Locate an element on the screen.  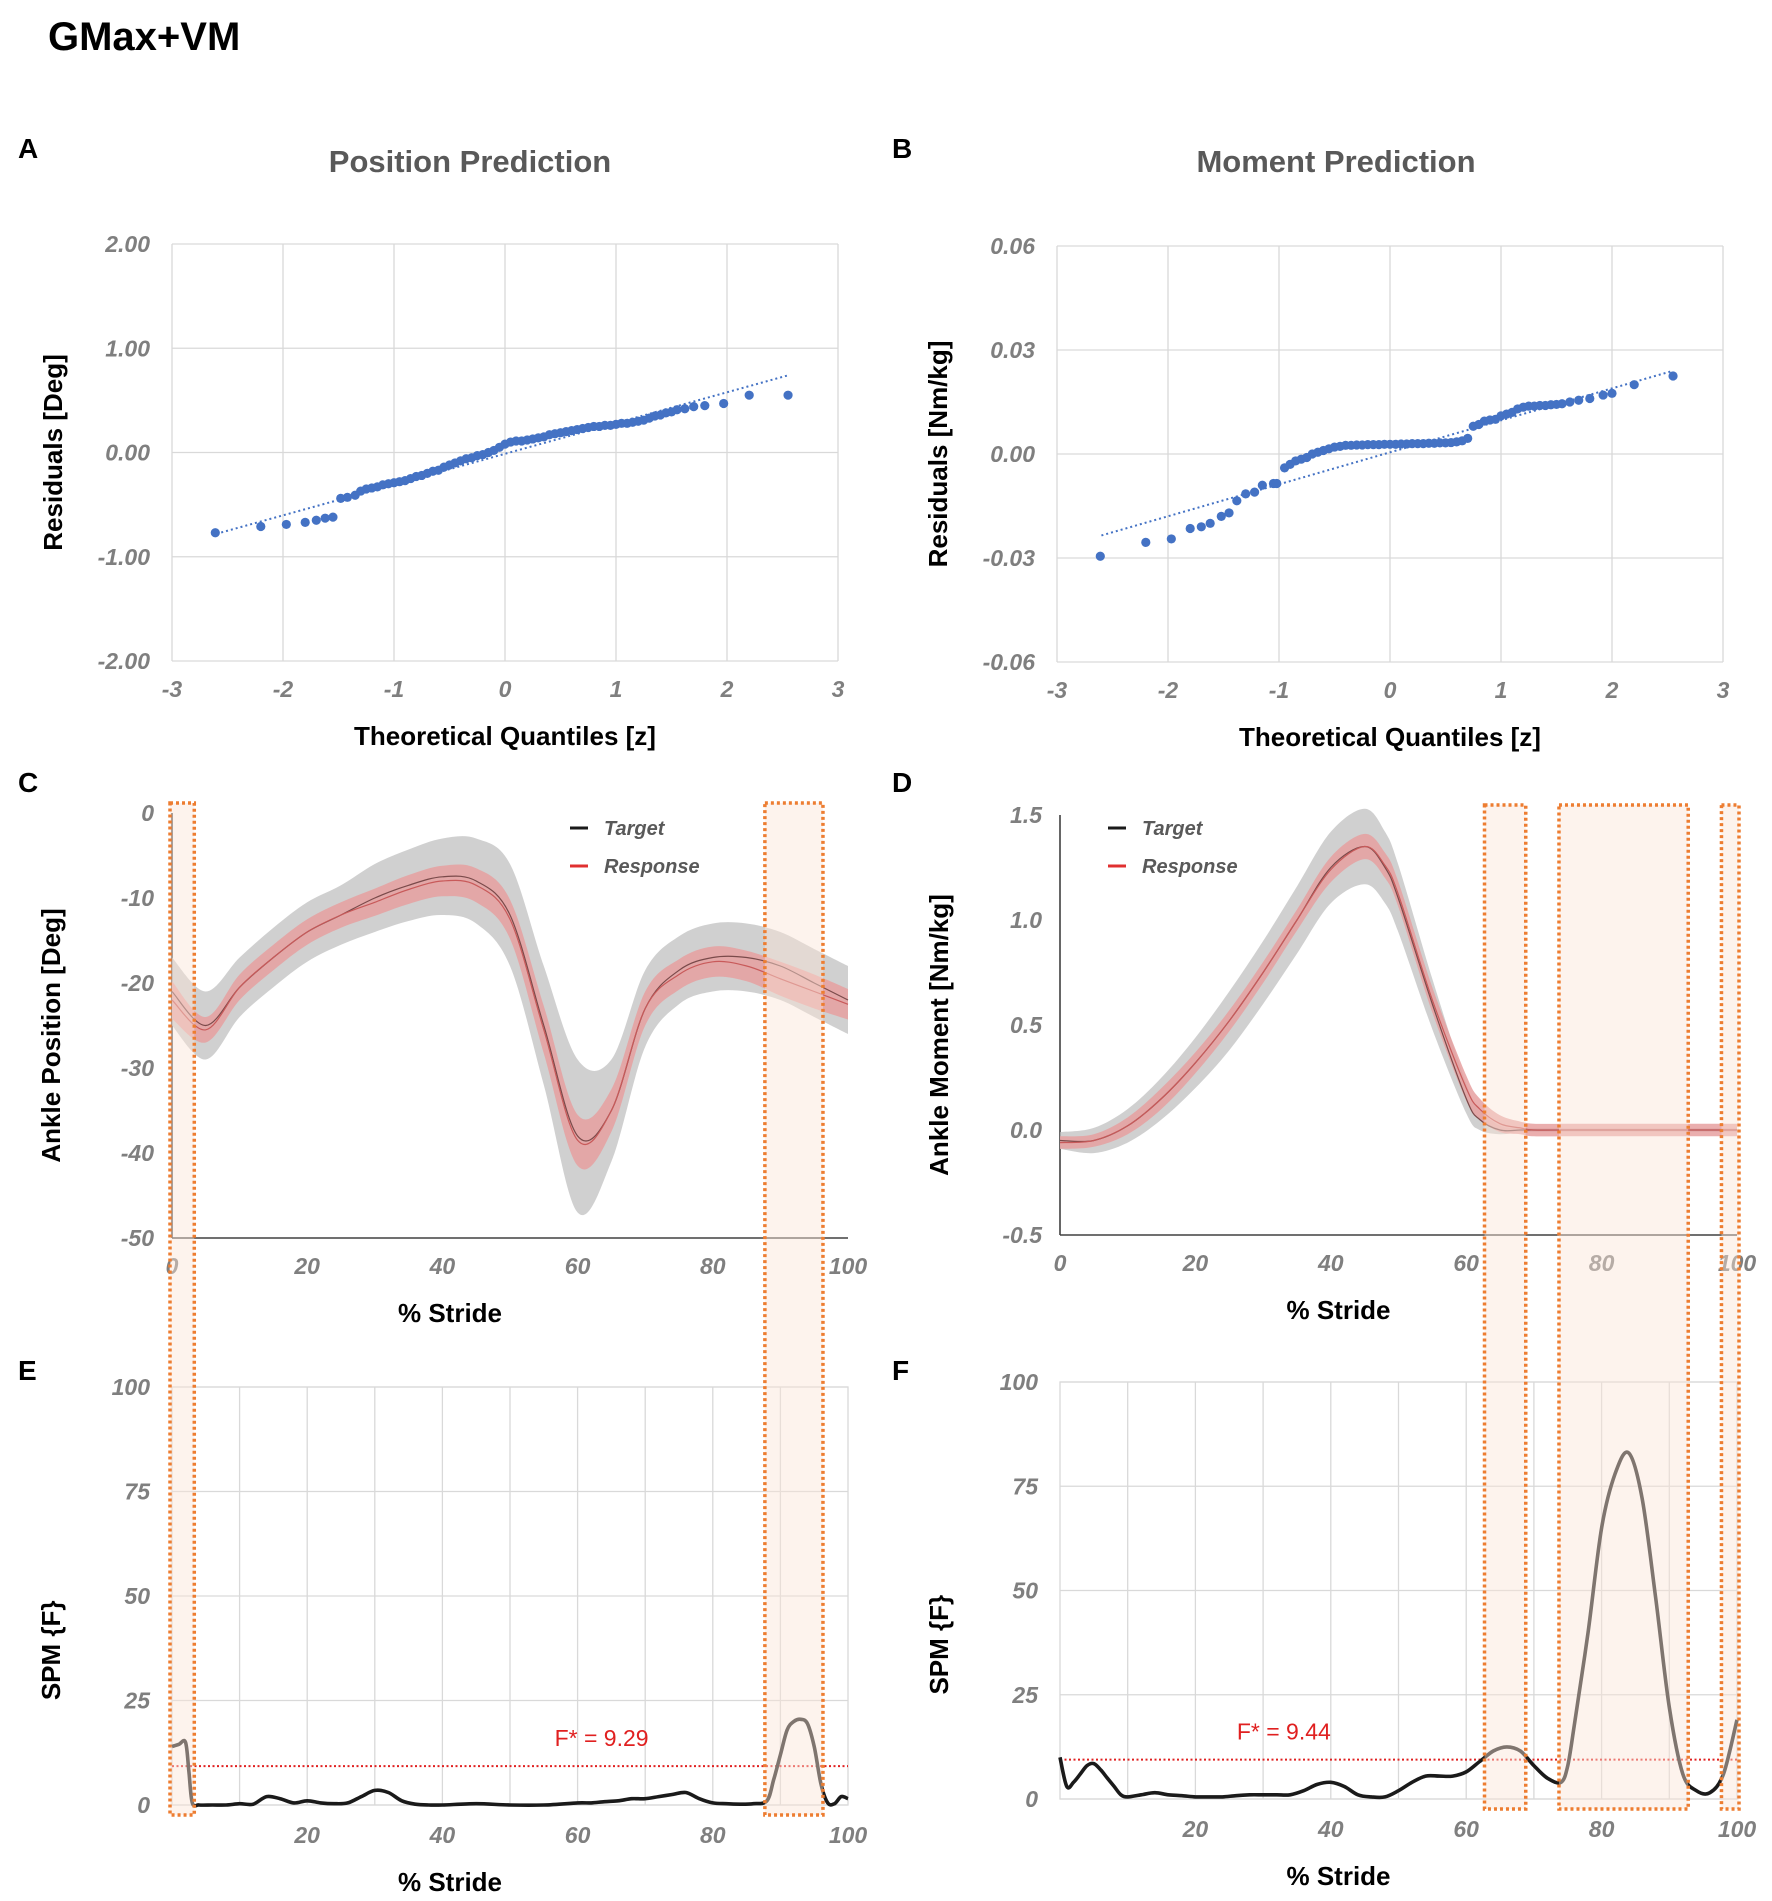
y-axis-label: Ankle Position [Deg] is located at coordinates (51, 1035).